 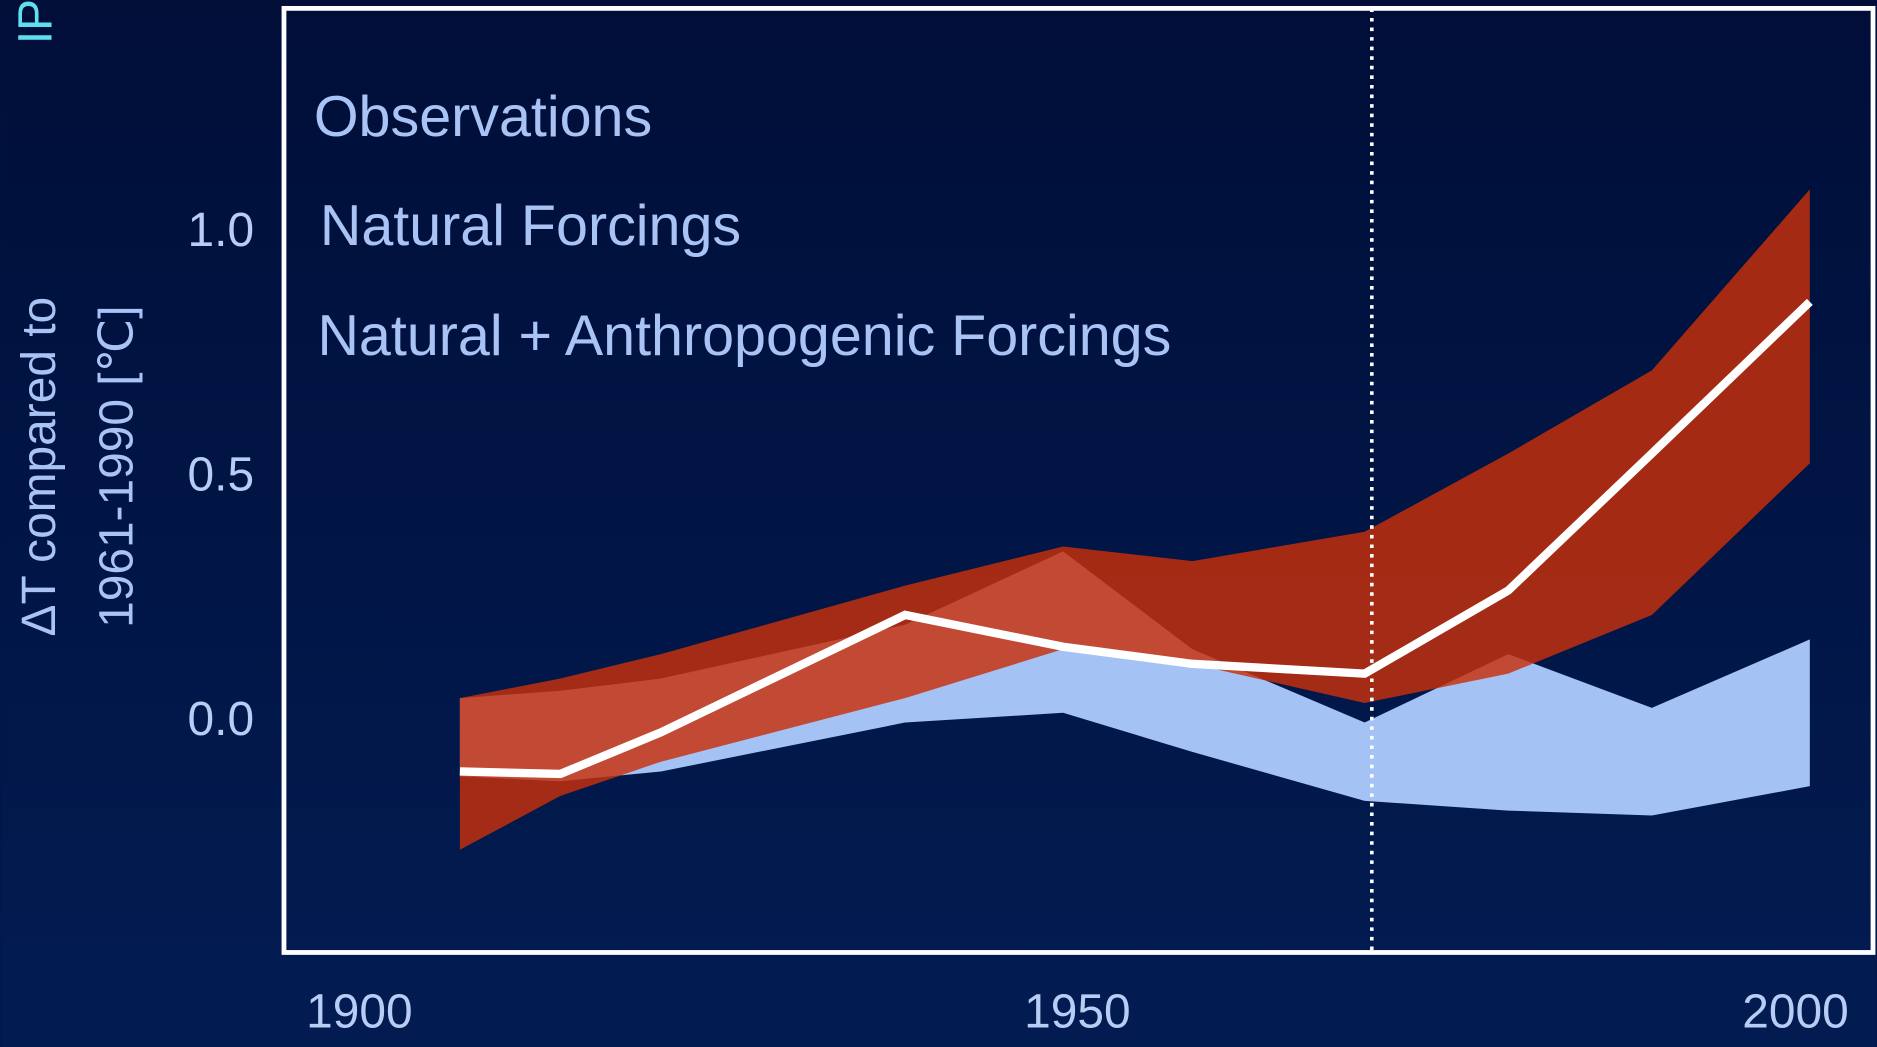 I want to click on corner-text: IP, so click(x=35, y=22).